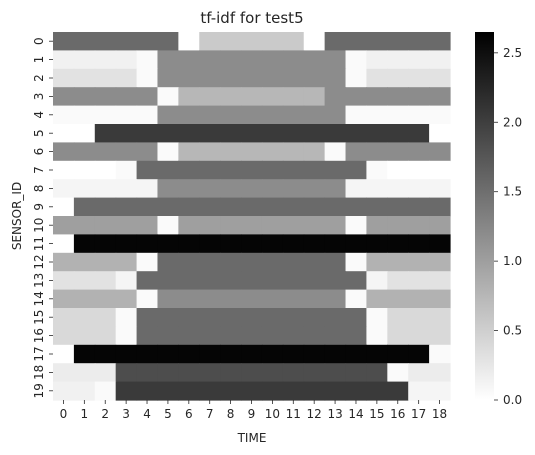 The width and height of the screenshot is (535, 455). Describe the element at coordinates (508, 226) in the screenshot. I see `colorbar-ticks: 0.0 0.5 1.0 1.5 2.0 2.5` at that location.